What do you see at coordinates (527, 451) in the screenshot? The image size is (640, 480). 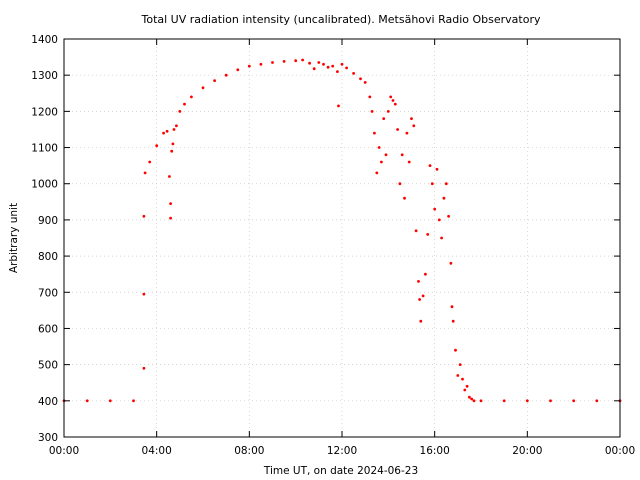 I see `x-tick-label: 20:00` at bounding box center [527, 451].